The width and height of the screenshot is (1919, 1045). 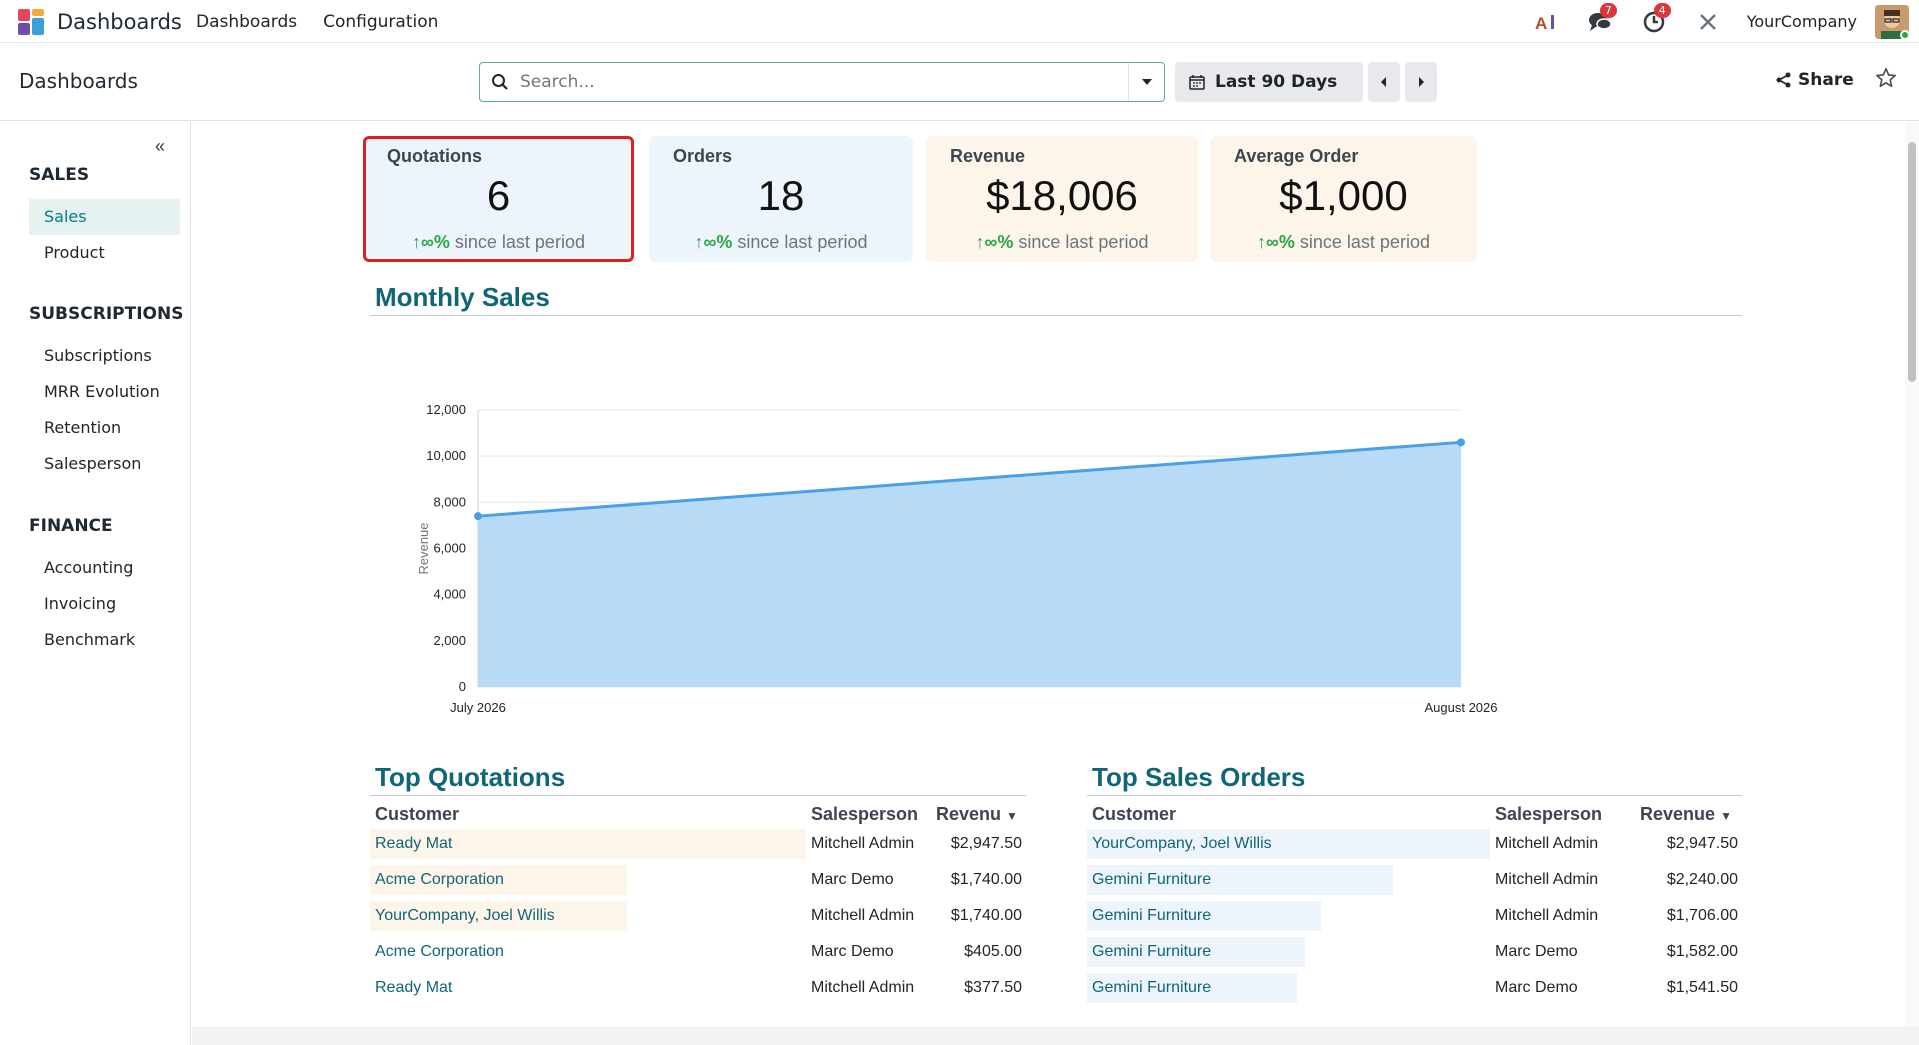 I want to click on collapse-sidebar-icon: «, so click(x=160, y=146).